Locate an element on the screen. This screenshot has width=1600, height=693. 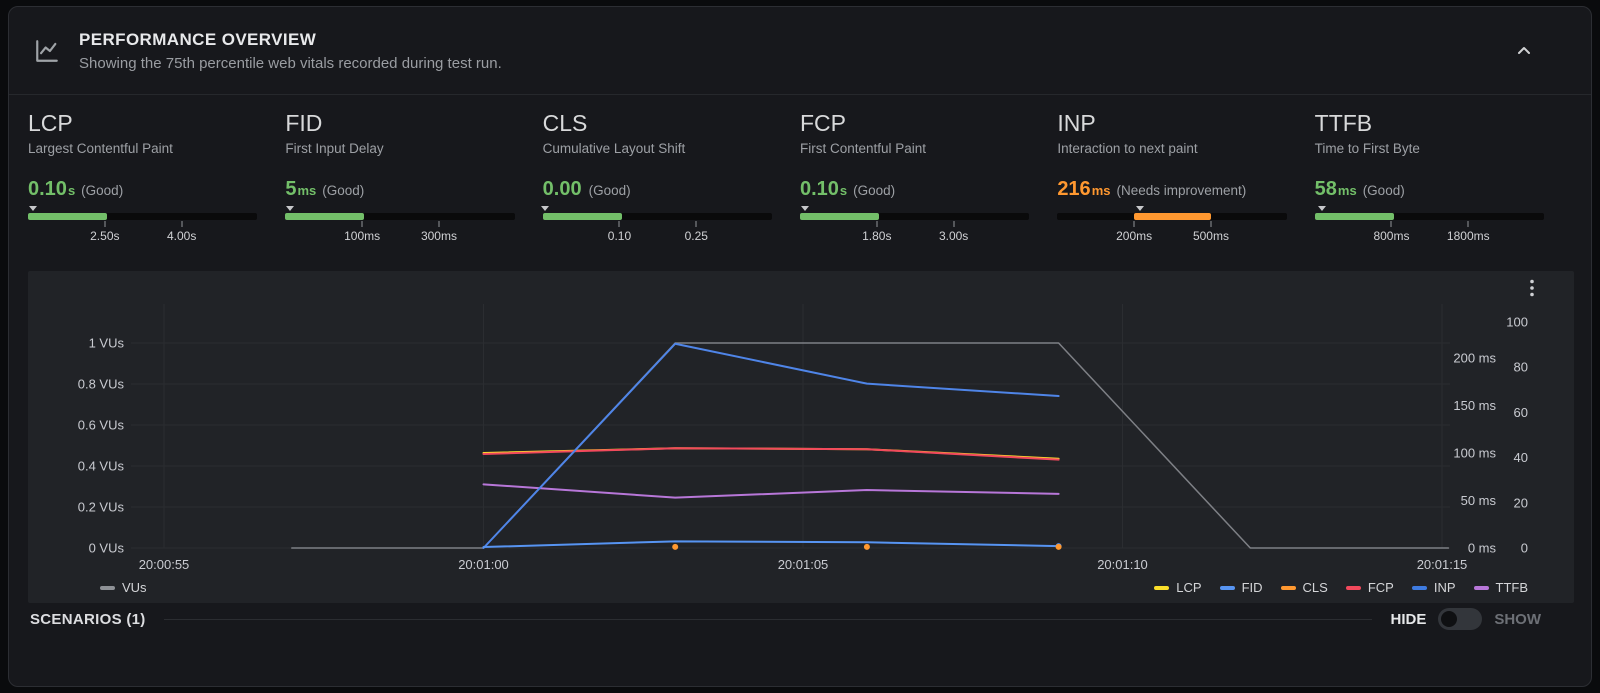
scenarios-label: SCENARIOS (1) is located at coordinates (88, 619).